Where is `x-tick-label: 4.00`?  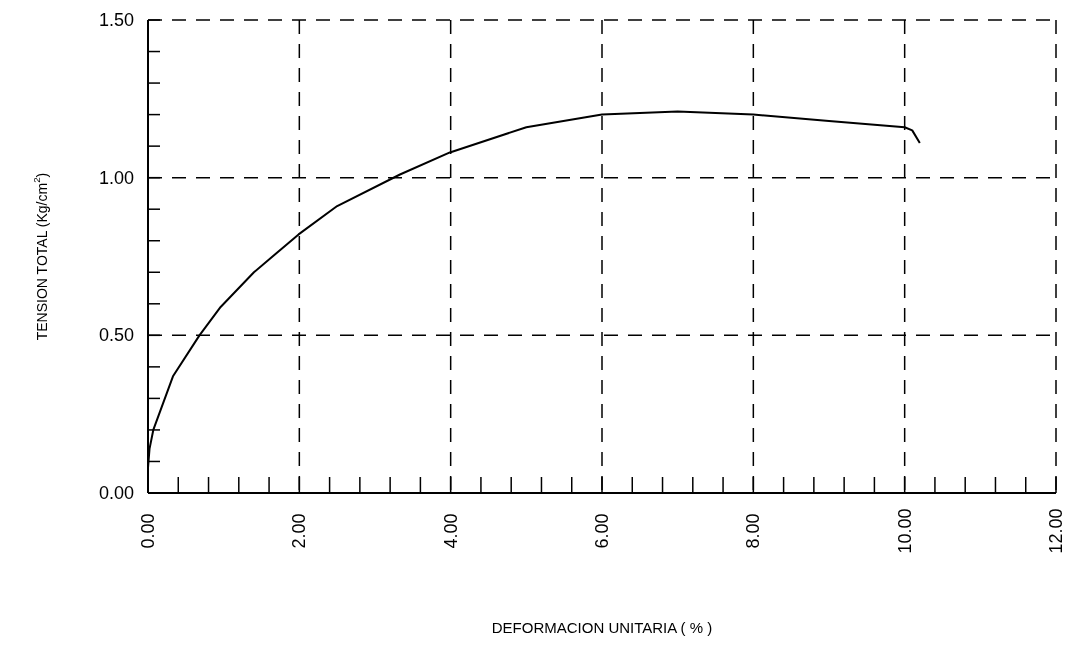 x-tick-label: 4.00 is located at coordinates (450, 531).